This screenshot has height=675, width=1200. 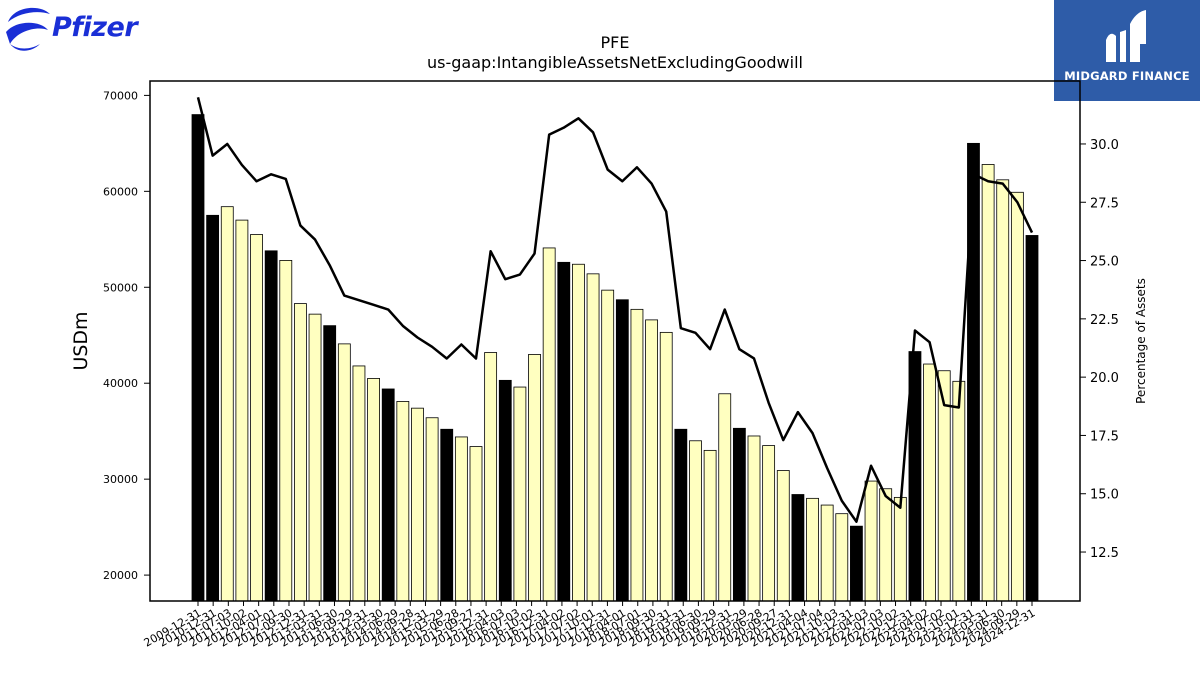 What do you see at coordinates (1099, 349) in the screenshot?
I see `y-axis-right: 12.5 15.0 17.5 20.0 22.5 25.0 27.5 30.0` at bounding box center [1099, 349].